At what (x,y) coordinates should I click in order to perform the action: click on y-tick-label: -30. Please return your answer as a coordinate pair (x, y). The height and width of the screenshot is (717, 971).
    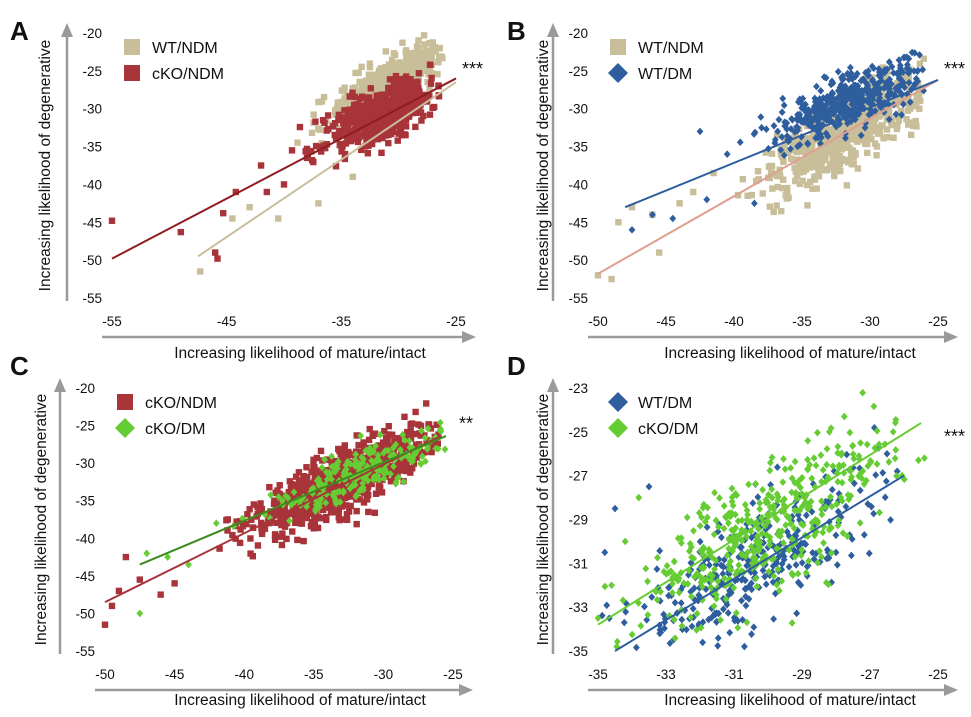
    Looking at the image, I should click on (85, 463).